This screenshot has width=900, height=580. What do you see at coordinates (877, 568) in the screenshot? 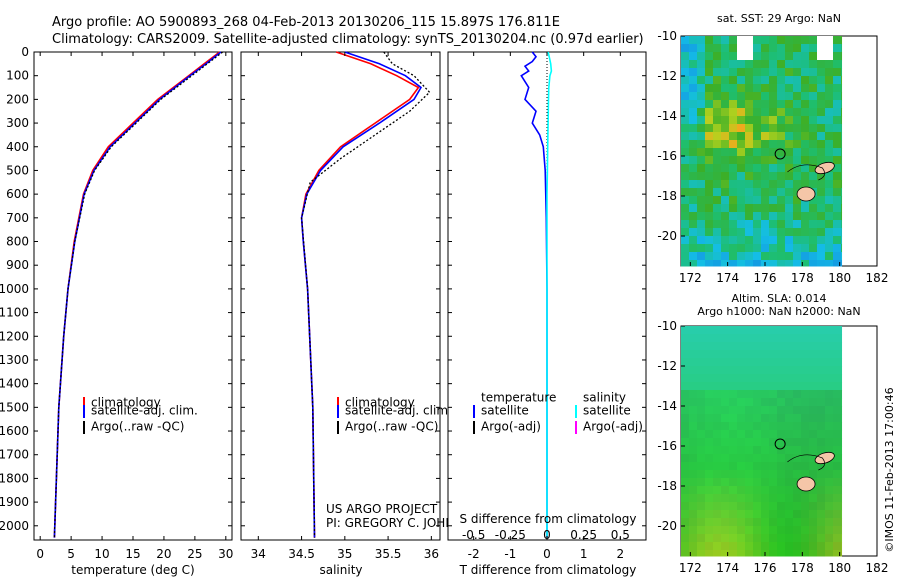
I see `m2-xtick-label-5: 182` at bounding box center [877, 568].